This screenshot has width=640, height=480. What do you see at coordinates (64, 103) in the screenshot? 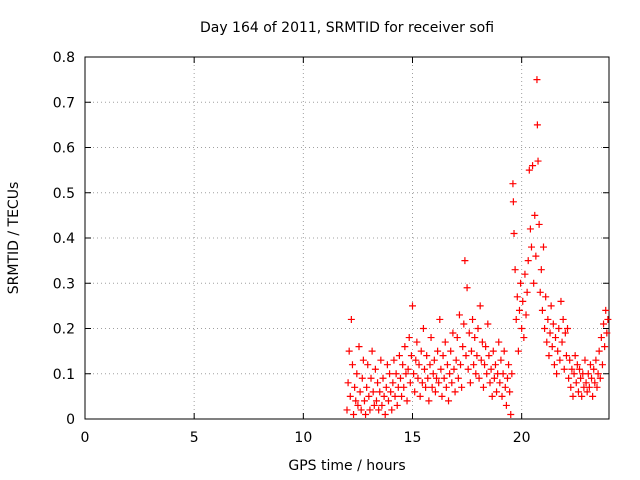
I see `y-tick-label: 0.7` at bounding box center [64, 103].